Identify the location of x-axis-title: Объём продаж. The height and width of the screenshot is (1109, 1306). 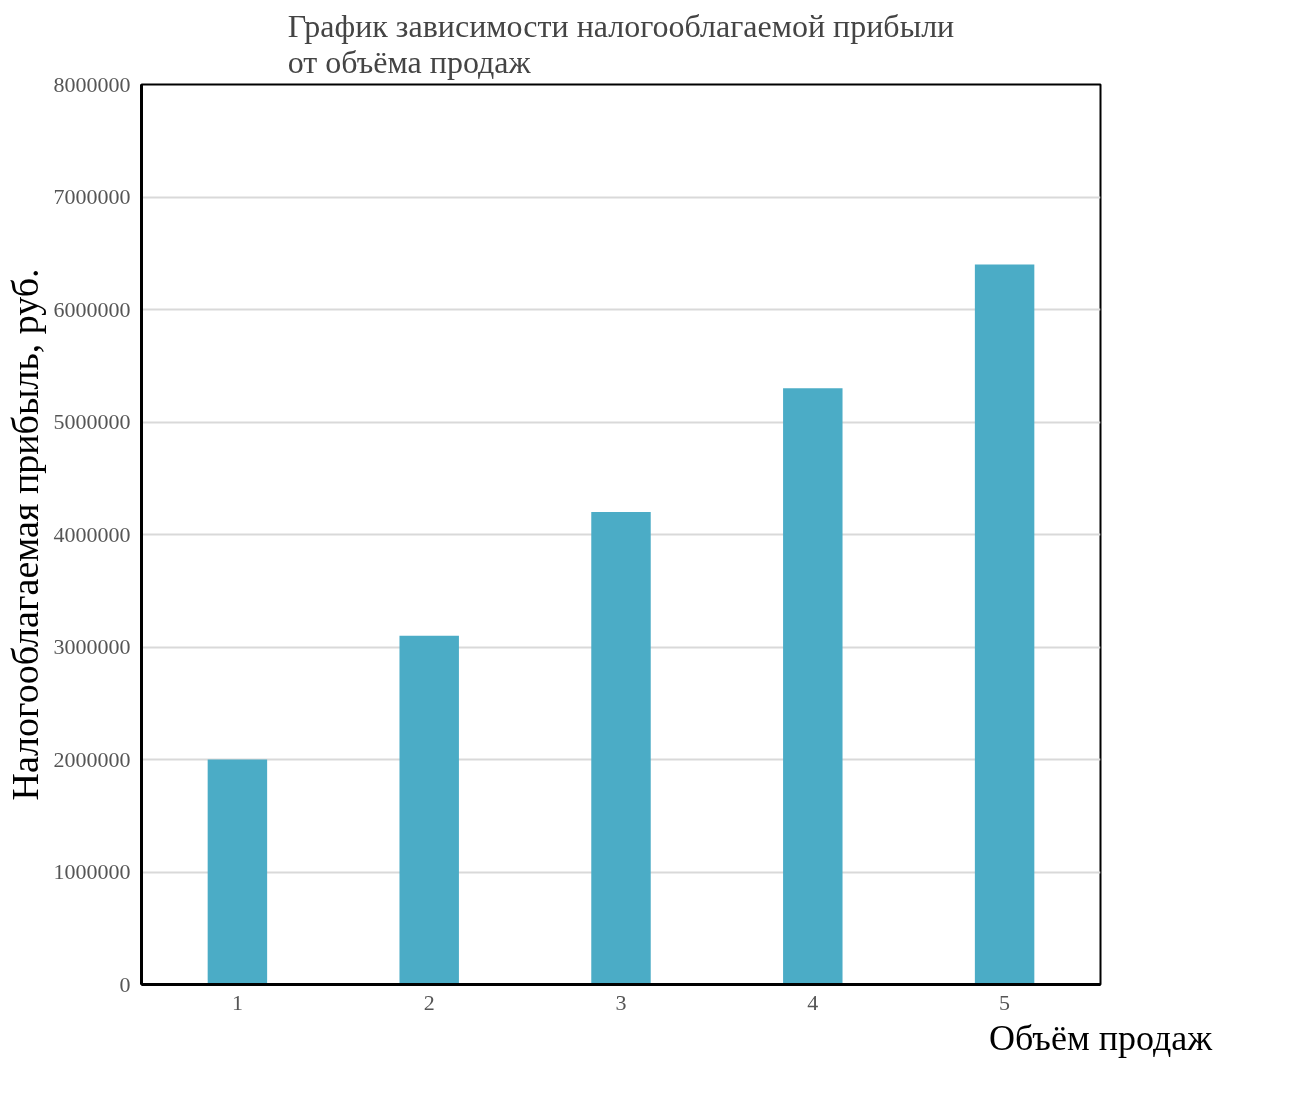
(1101, 1037).